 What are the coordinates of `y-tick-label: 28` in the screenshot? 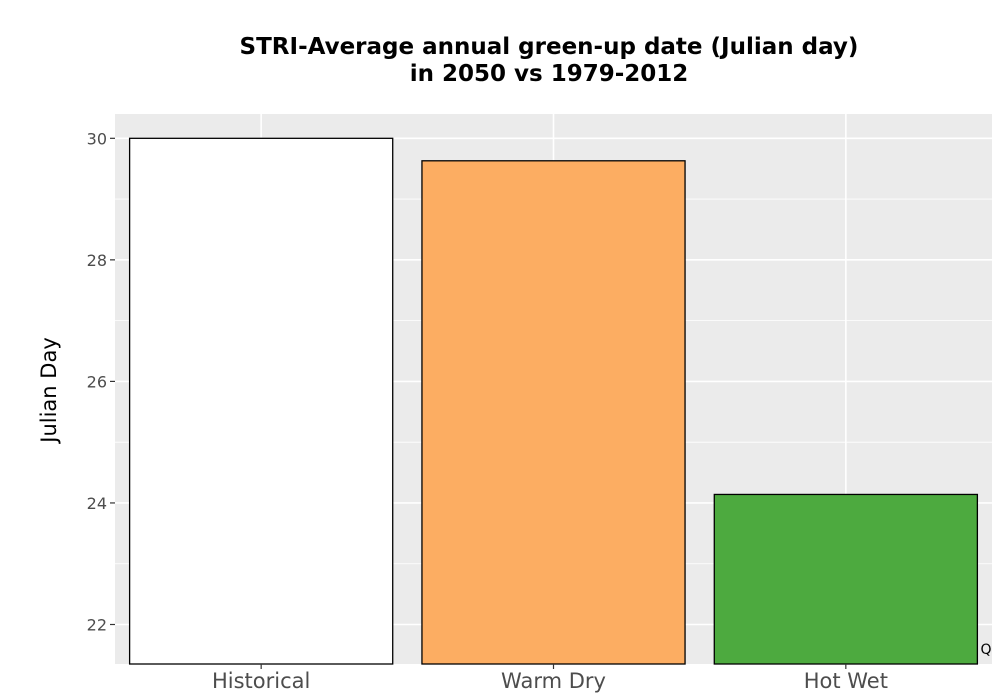 It's located at (97, 260).